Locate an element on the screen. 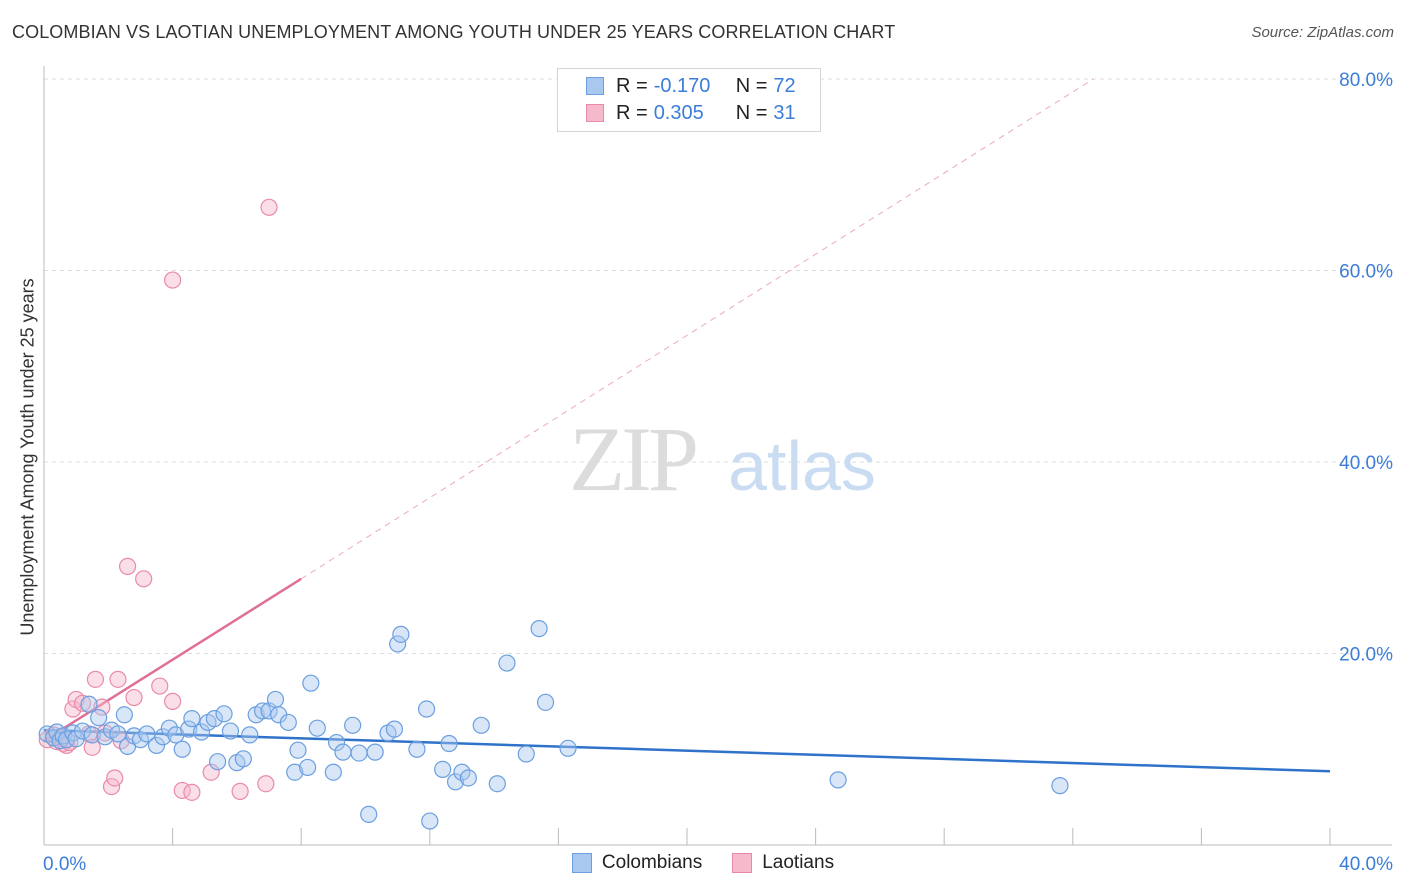  colombians-legend-label: Colombians is located at coordinates (652, 862).